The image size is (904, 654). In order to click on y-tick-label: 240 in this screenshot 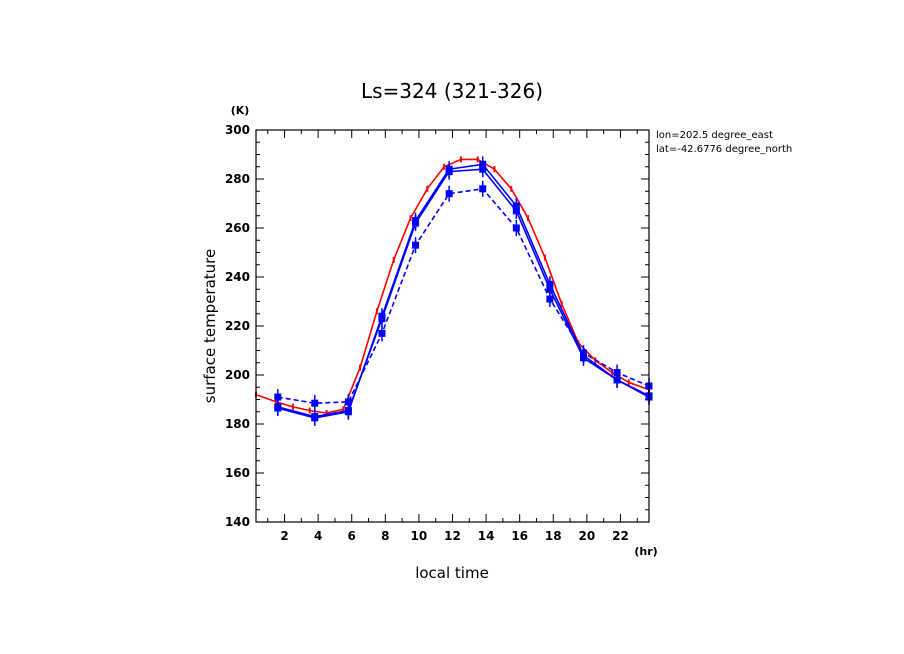, I will do `click(237, 277)`.